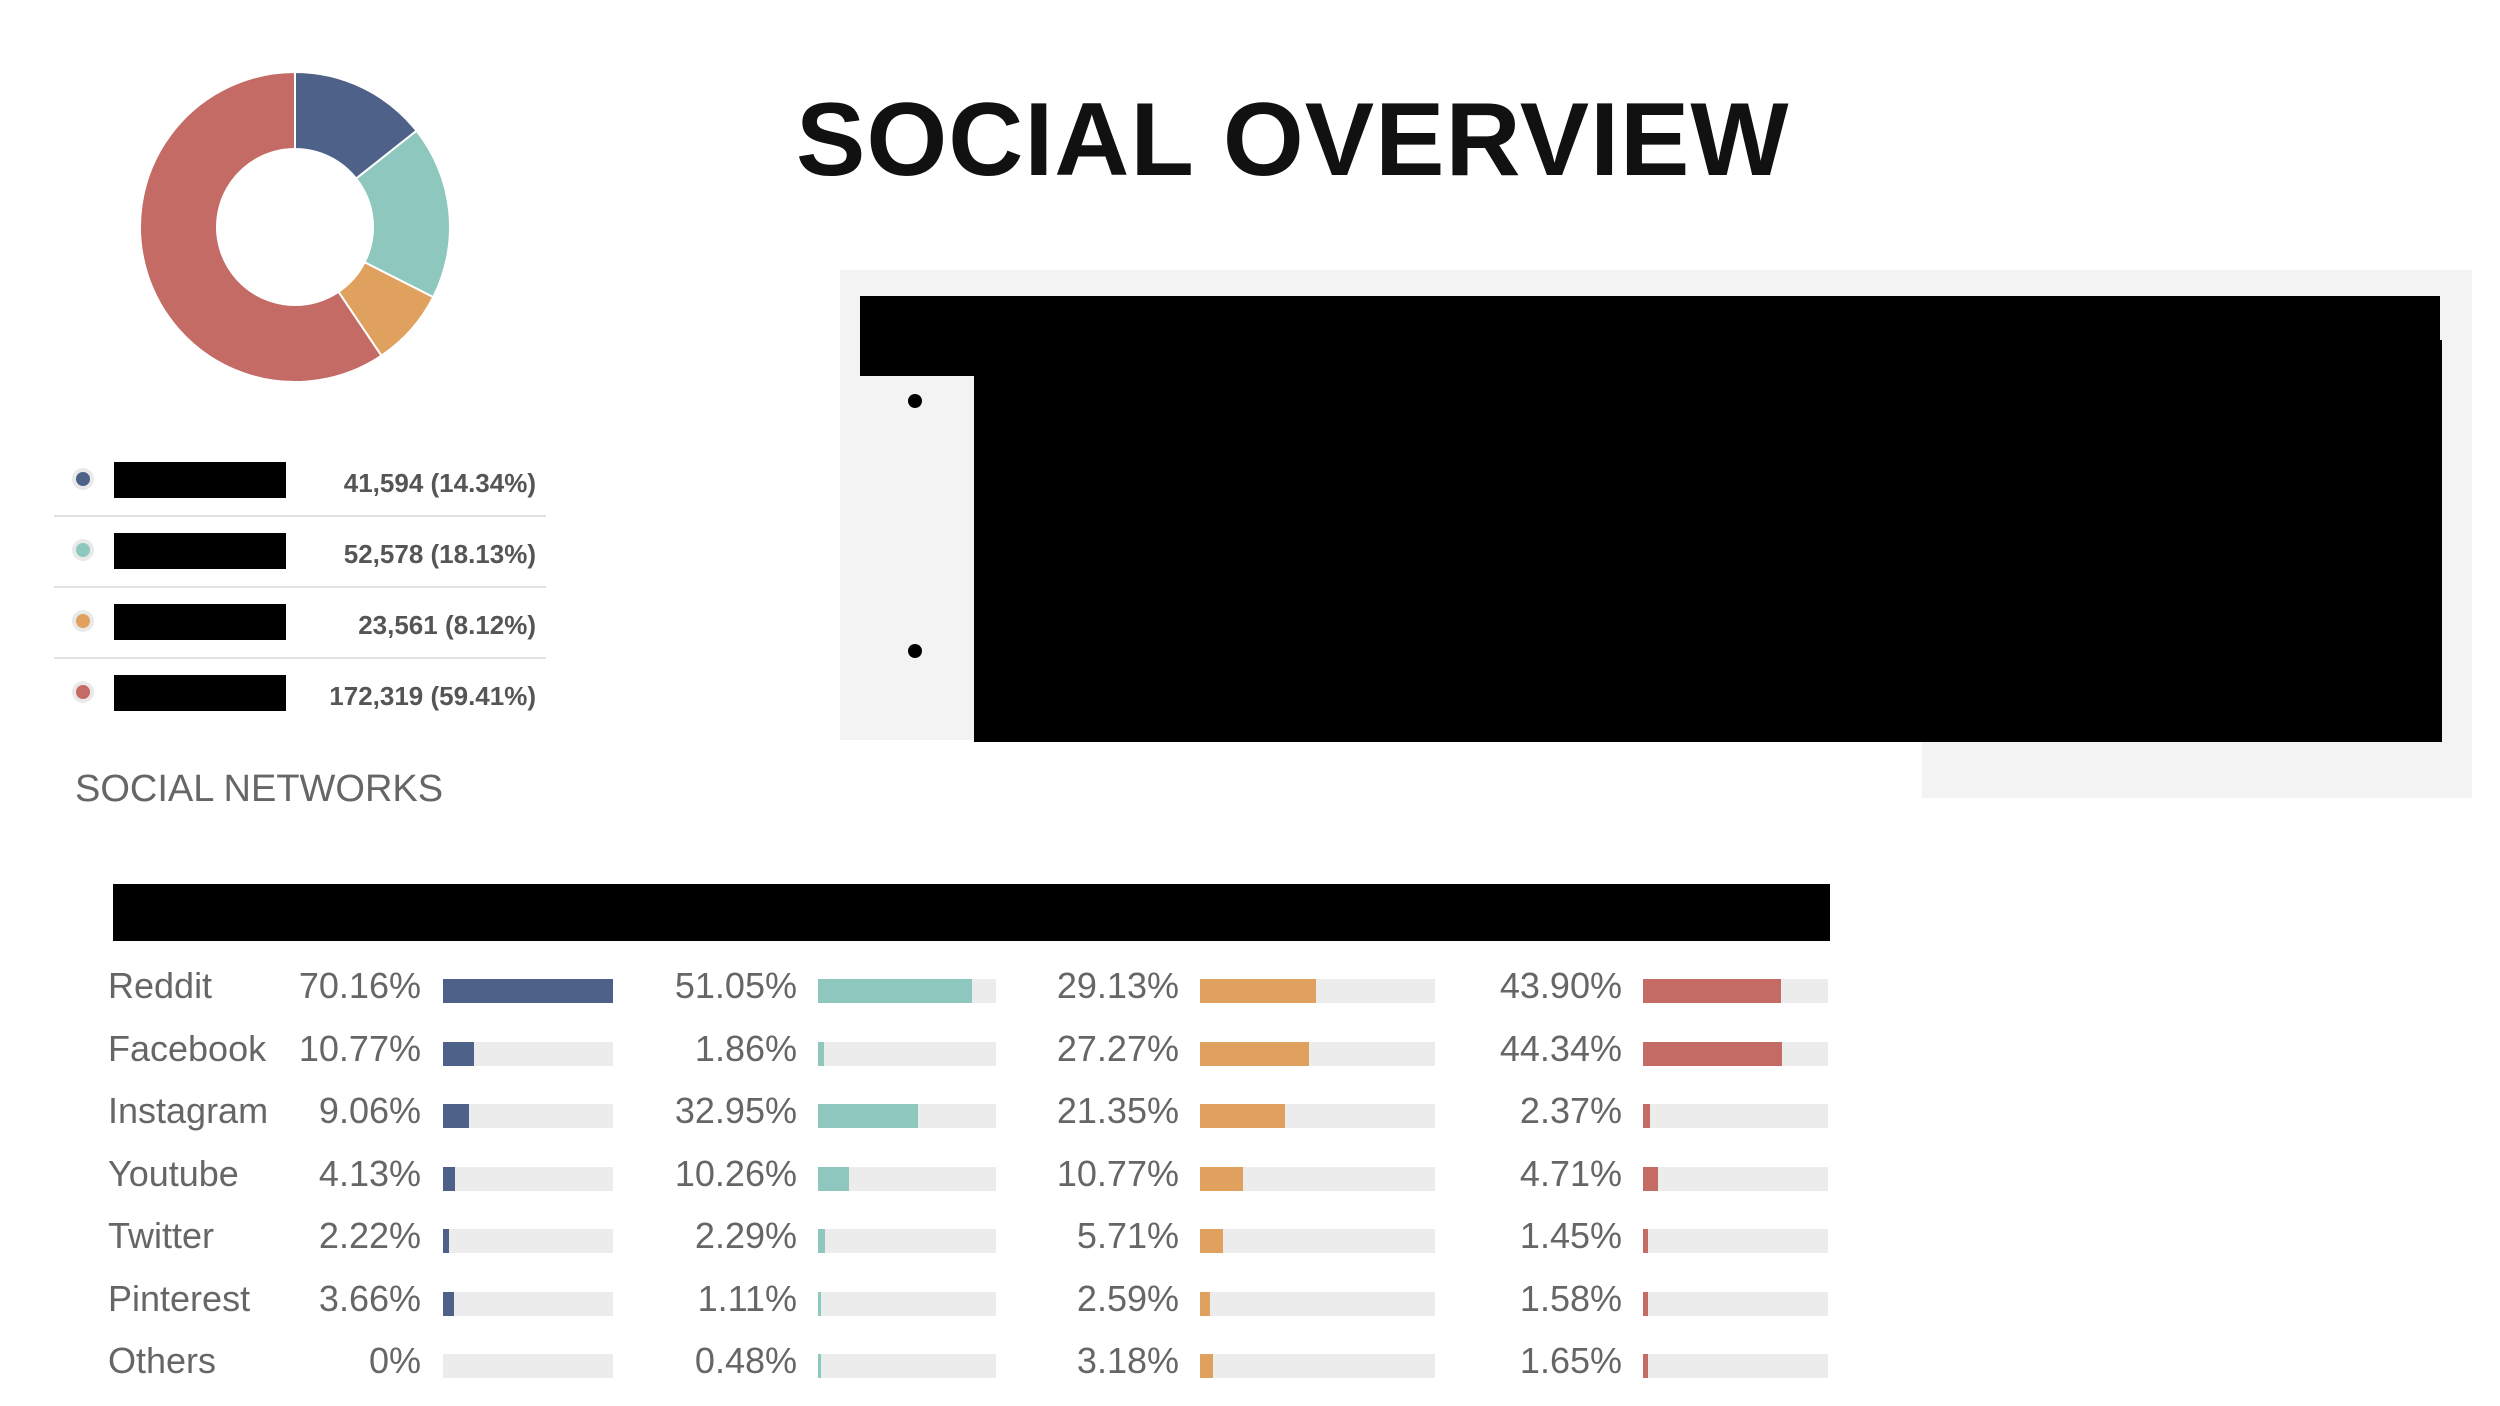 The image size is (2500, 1406). I want to click on legend-value: 52,578 (18.13%), so click(439, 554).